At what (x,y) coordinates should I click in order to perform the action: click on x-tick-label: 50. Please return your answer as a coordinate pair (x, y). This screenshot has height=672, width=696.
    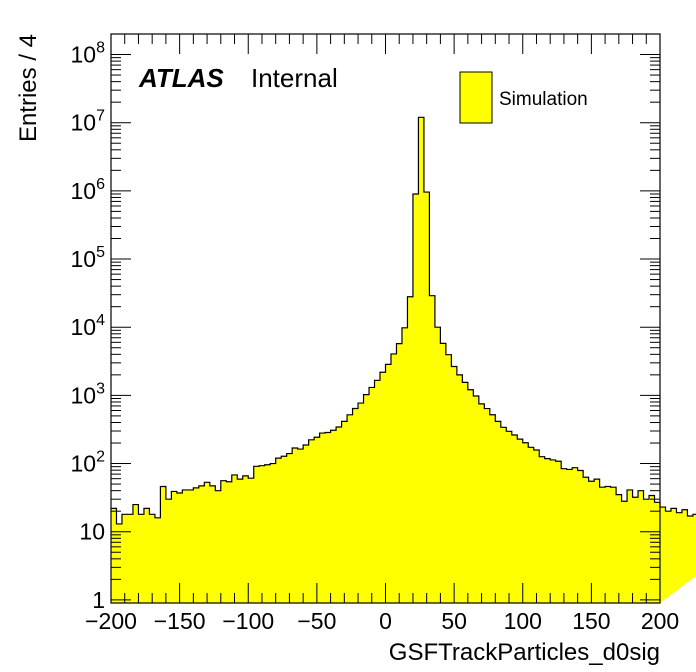
    Looking at the image, I should click on (454, 621).